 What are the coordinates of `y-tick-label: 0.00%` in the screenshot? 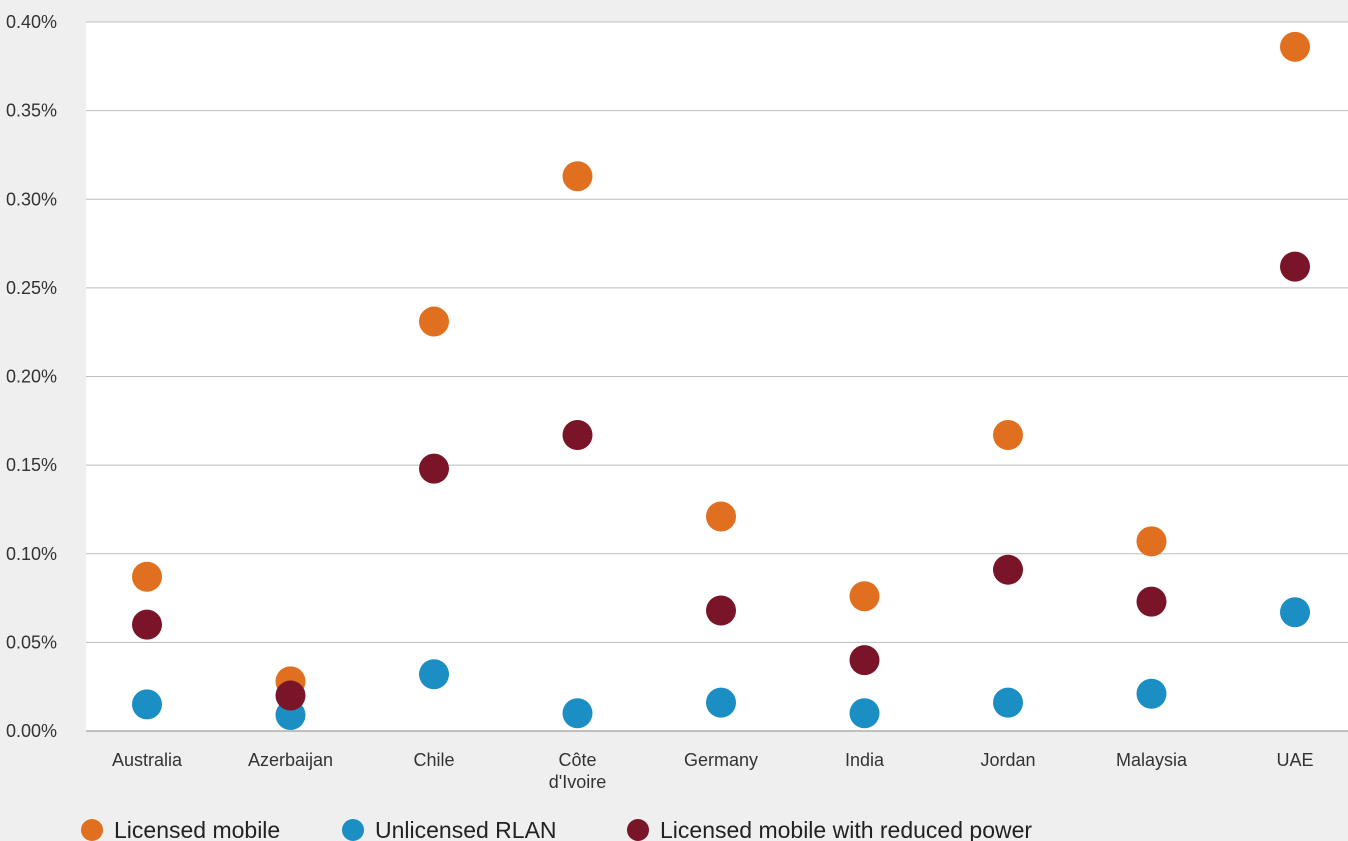 It's located at (31, 731).